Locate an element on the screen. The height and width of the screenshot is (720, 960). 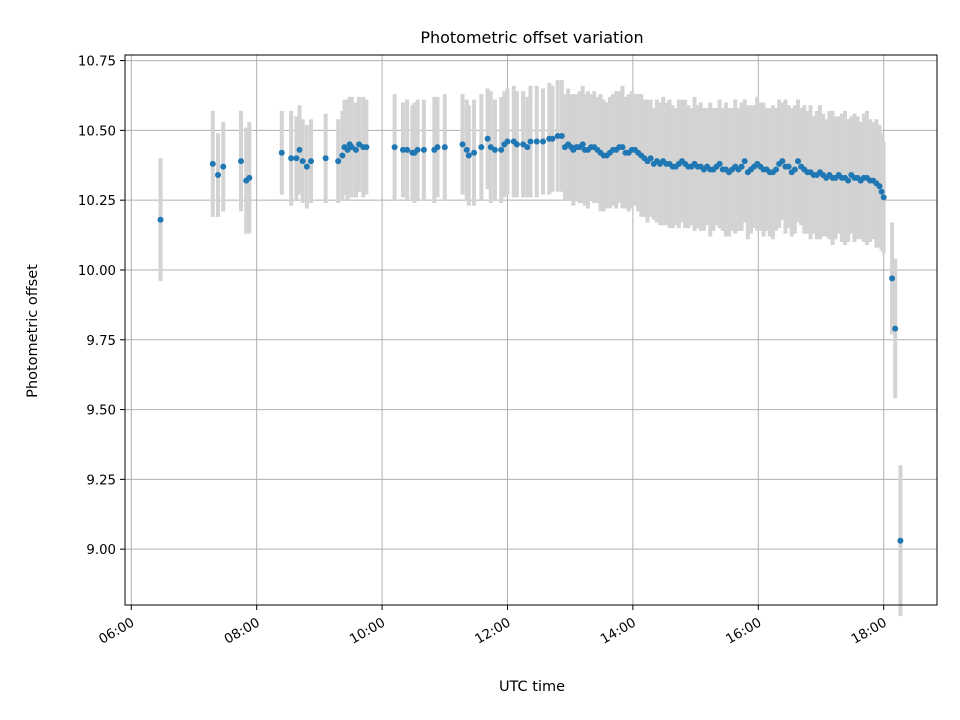
chart-title: Photometric offset variation is located at coordinates (531, 37).